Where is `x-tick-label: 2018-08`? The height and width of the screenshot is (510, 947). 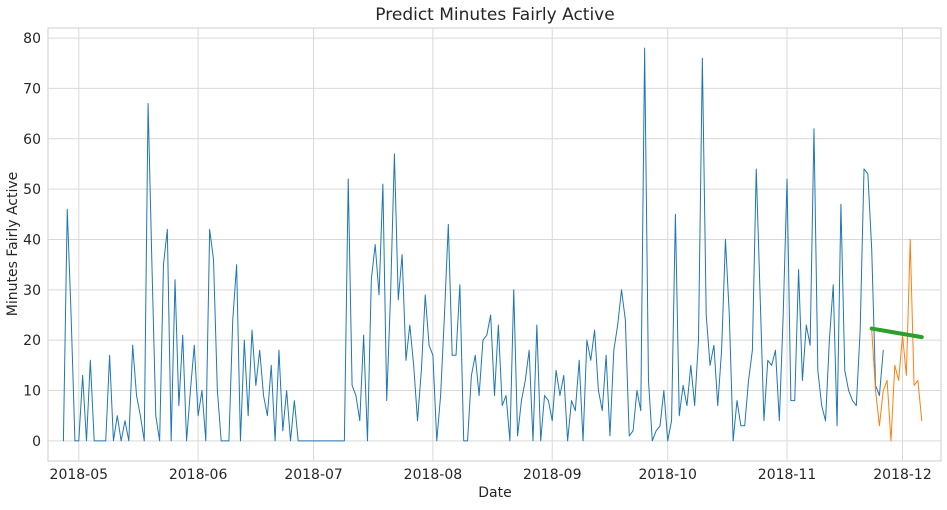
x-tick-label: 2018-08 is located at coordinates (433, 475).